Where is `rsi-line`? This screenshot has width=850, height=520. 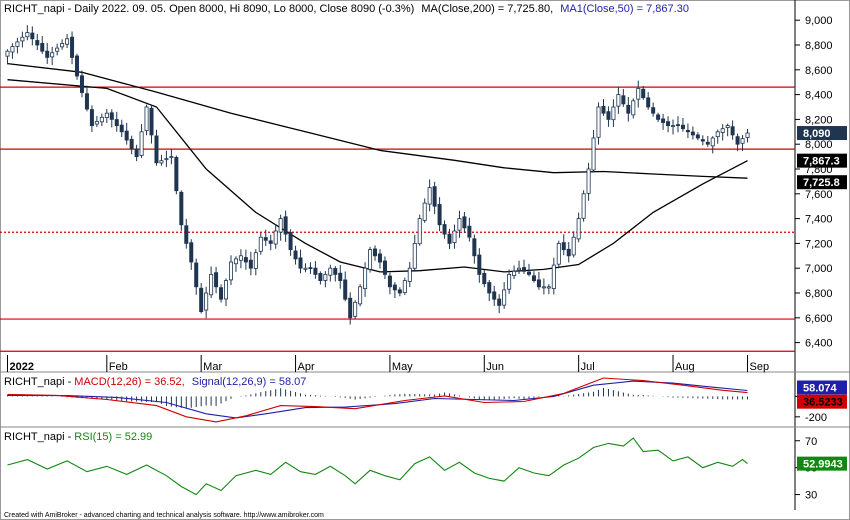
rsi-line is located at coordinates (377, 466).